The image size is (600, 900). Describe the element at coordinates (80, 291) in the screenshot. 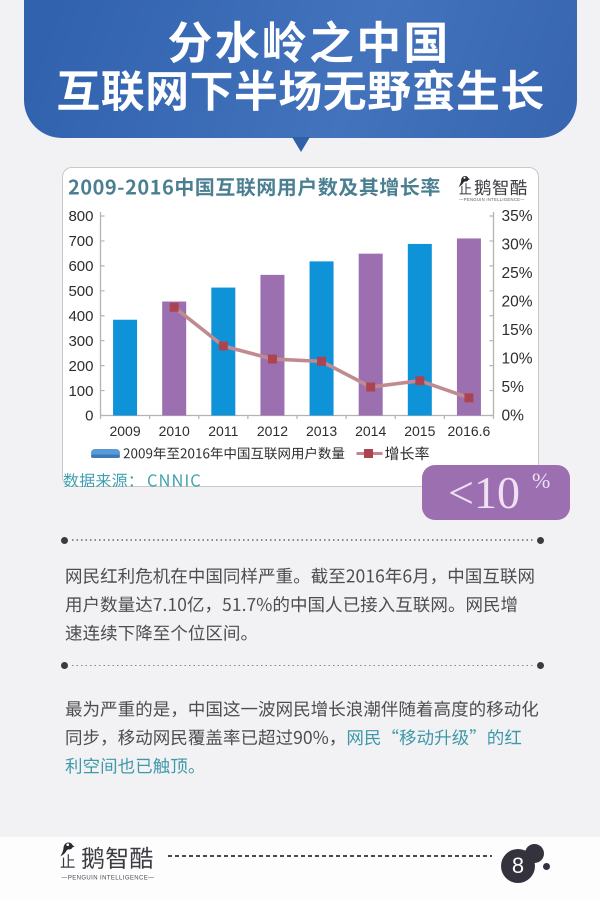

I see `svg-text: 500` at that location.